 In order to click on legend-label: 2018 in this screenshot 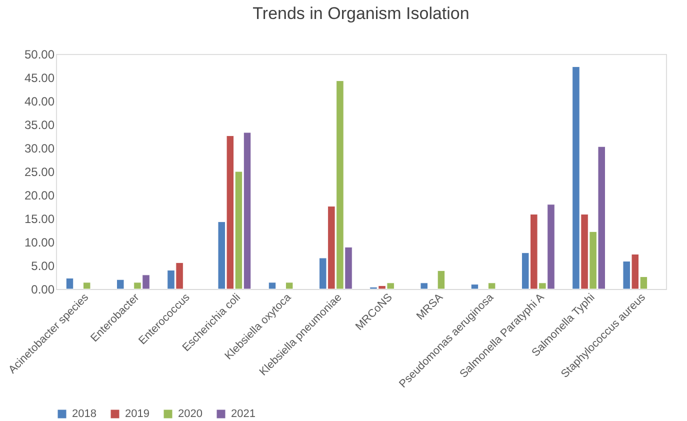, I will do `click(84, 414)`.